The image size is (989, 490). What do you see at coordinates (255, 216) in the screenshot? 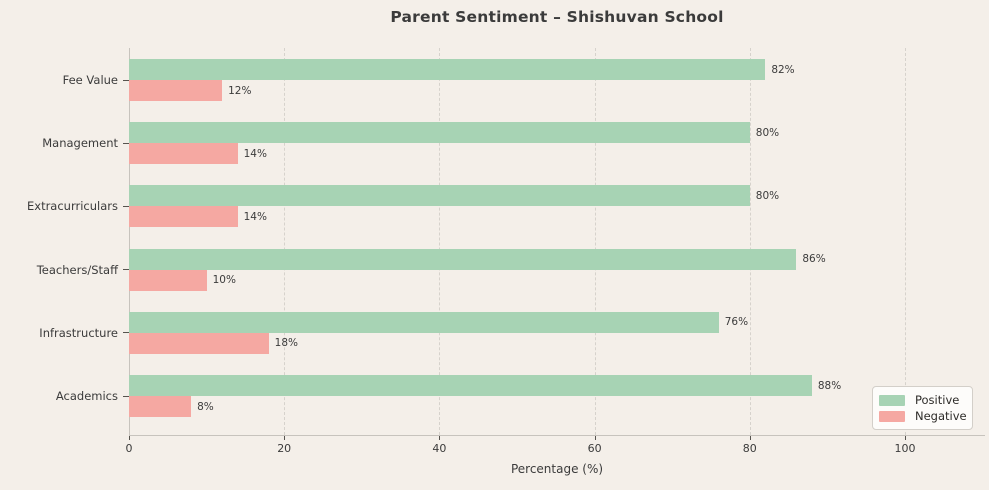
I see `bar-label-negative-extracurriculars: 14%` at bounding box center [255, 216].